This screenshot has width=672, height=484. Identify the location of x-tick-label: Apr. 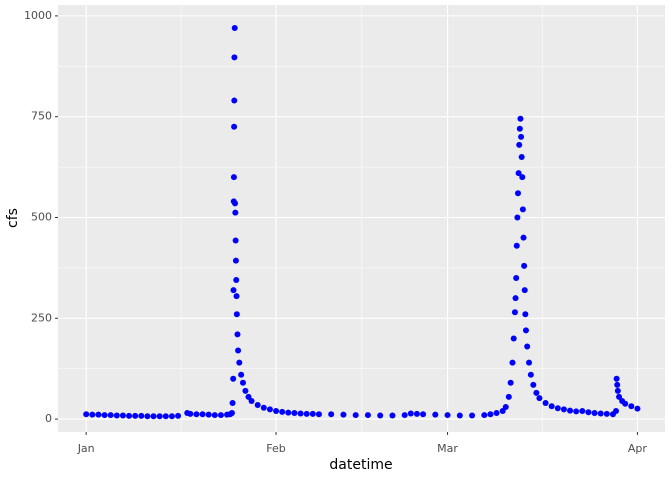
(638, 448).